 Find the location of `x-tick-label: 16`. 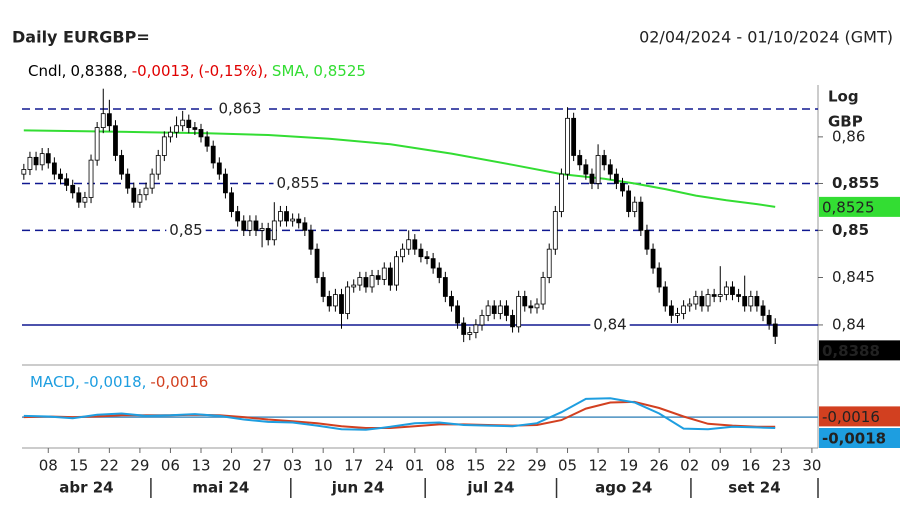

x-tick-label: 16 is located at coordinates (750, 466).